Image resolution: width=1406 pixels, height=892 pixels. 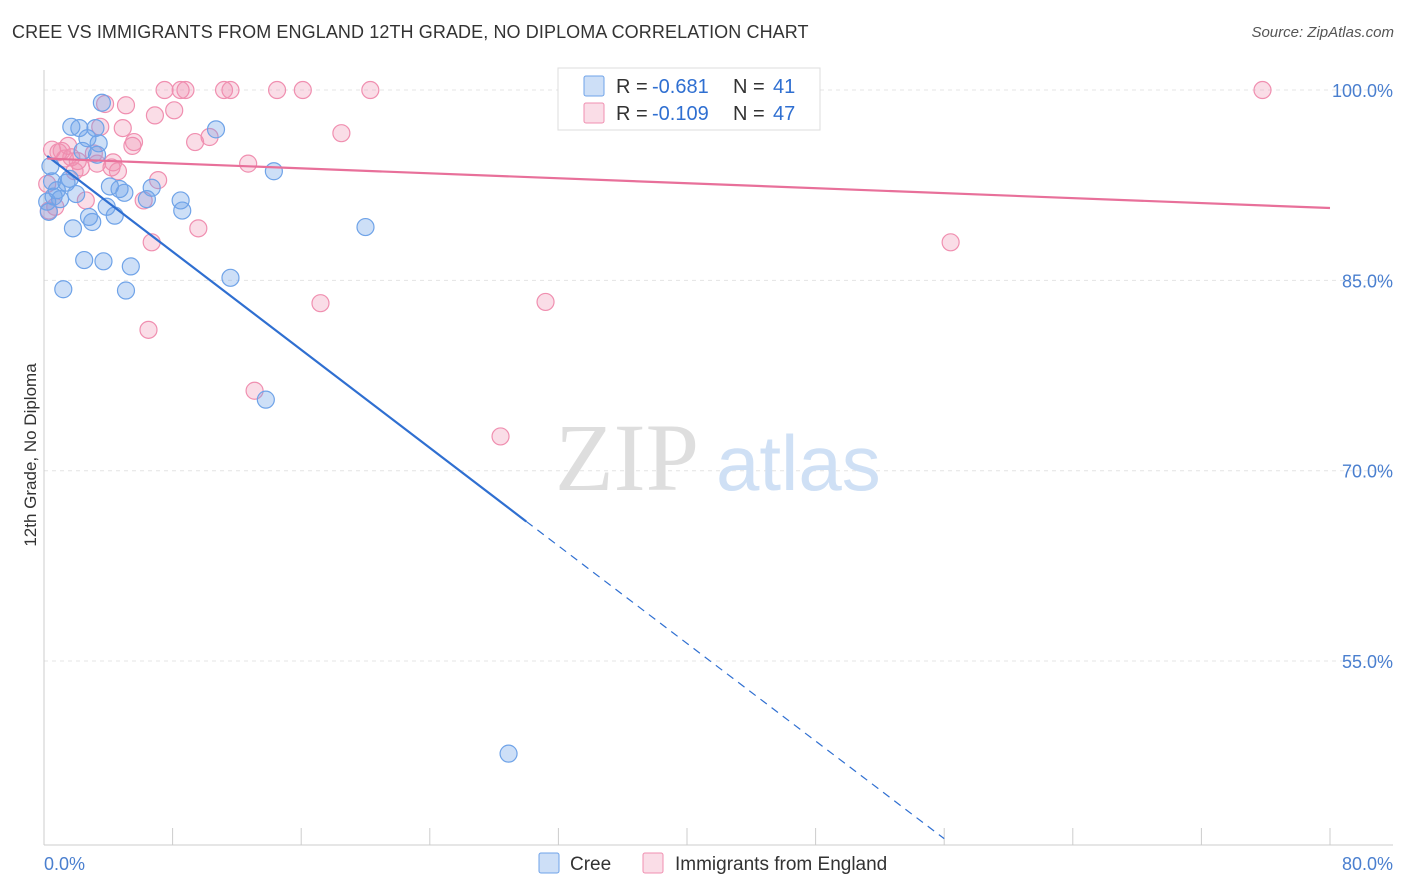 I want to click on series-legend: Cree Immigrants from England, so click(x=712, y=863).